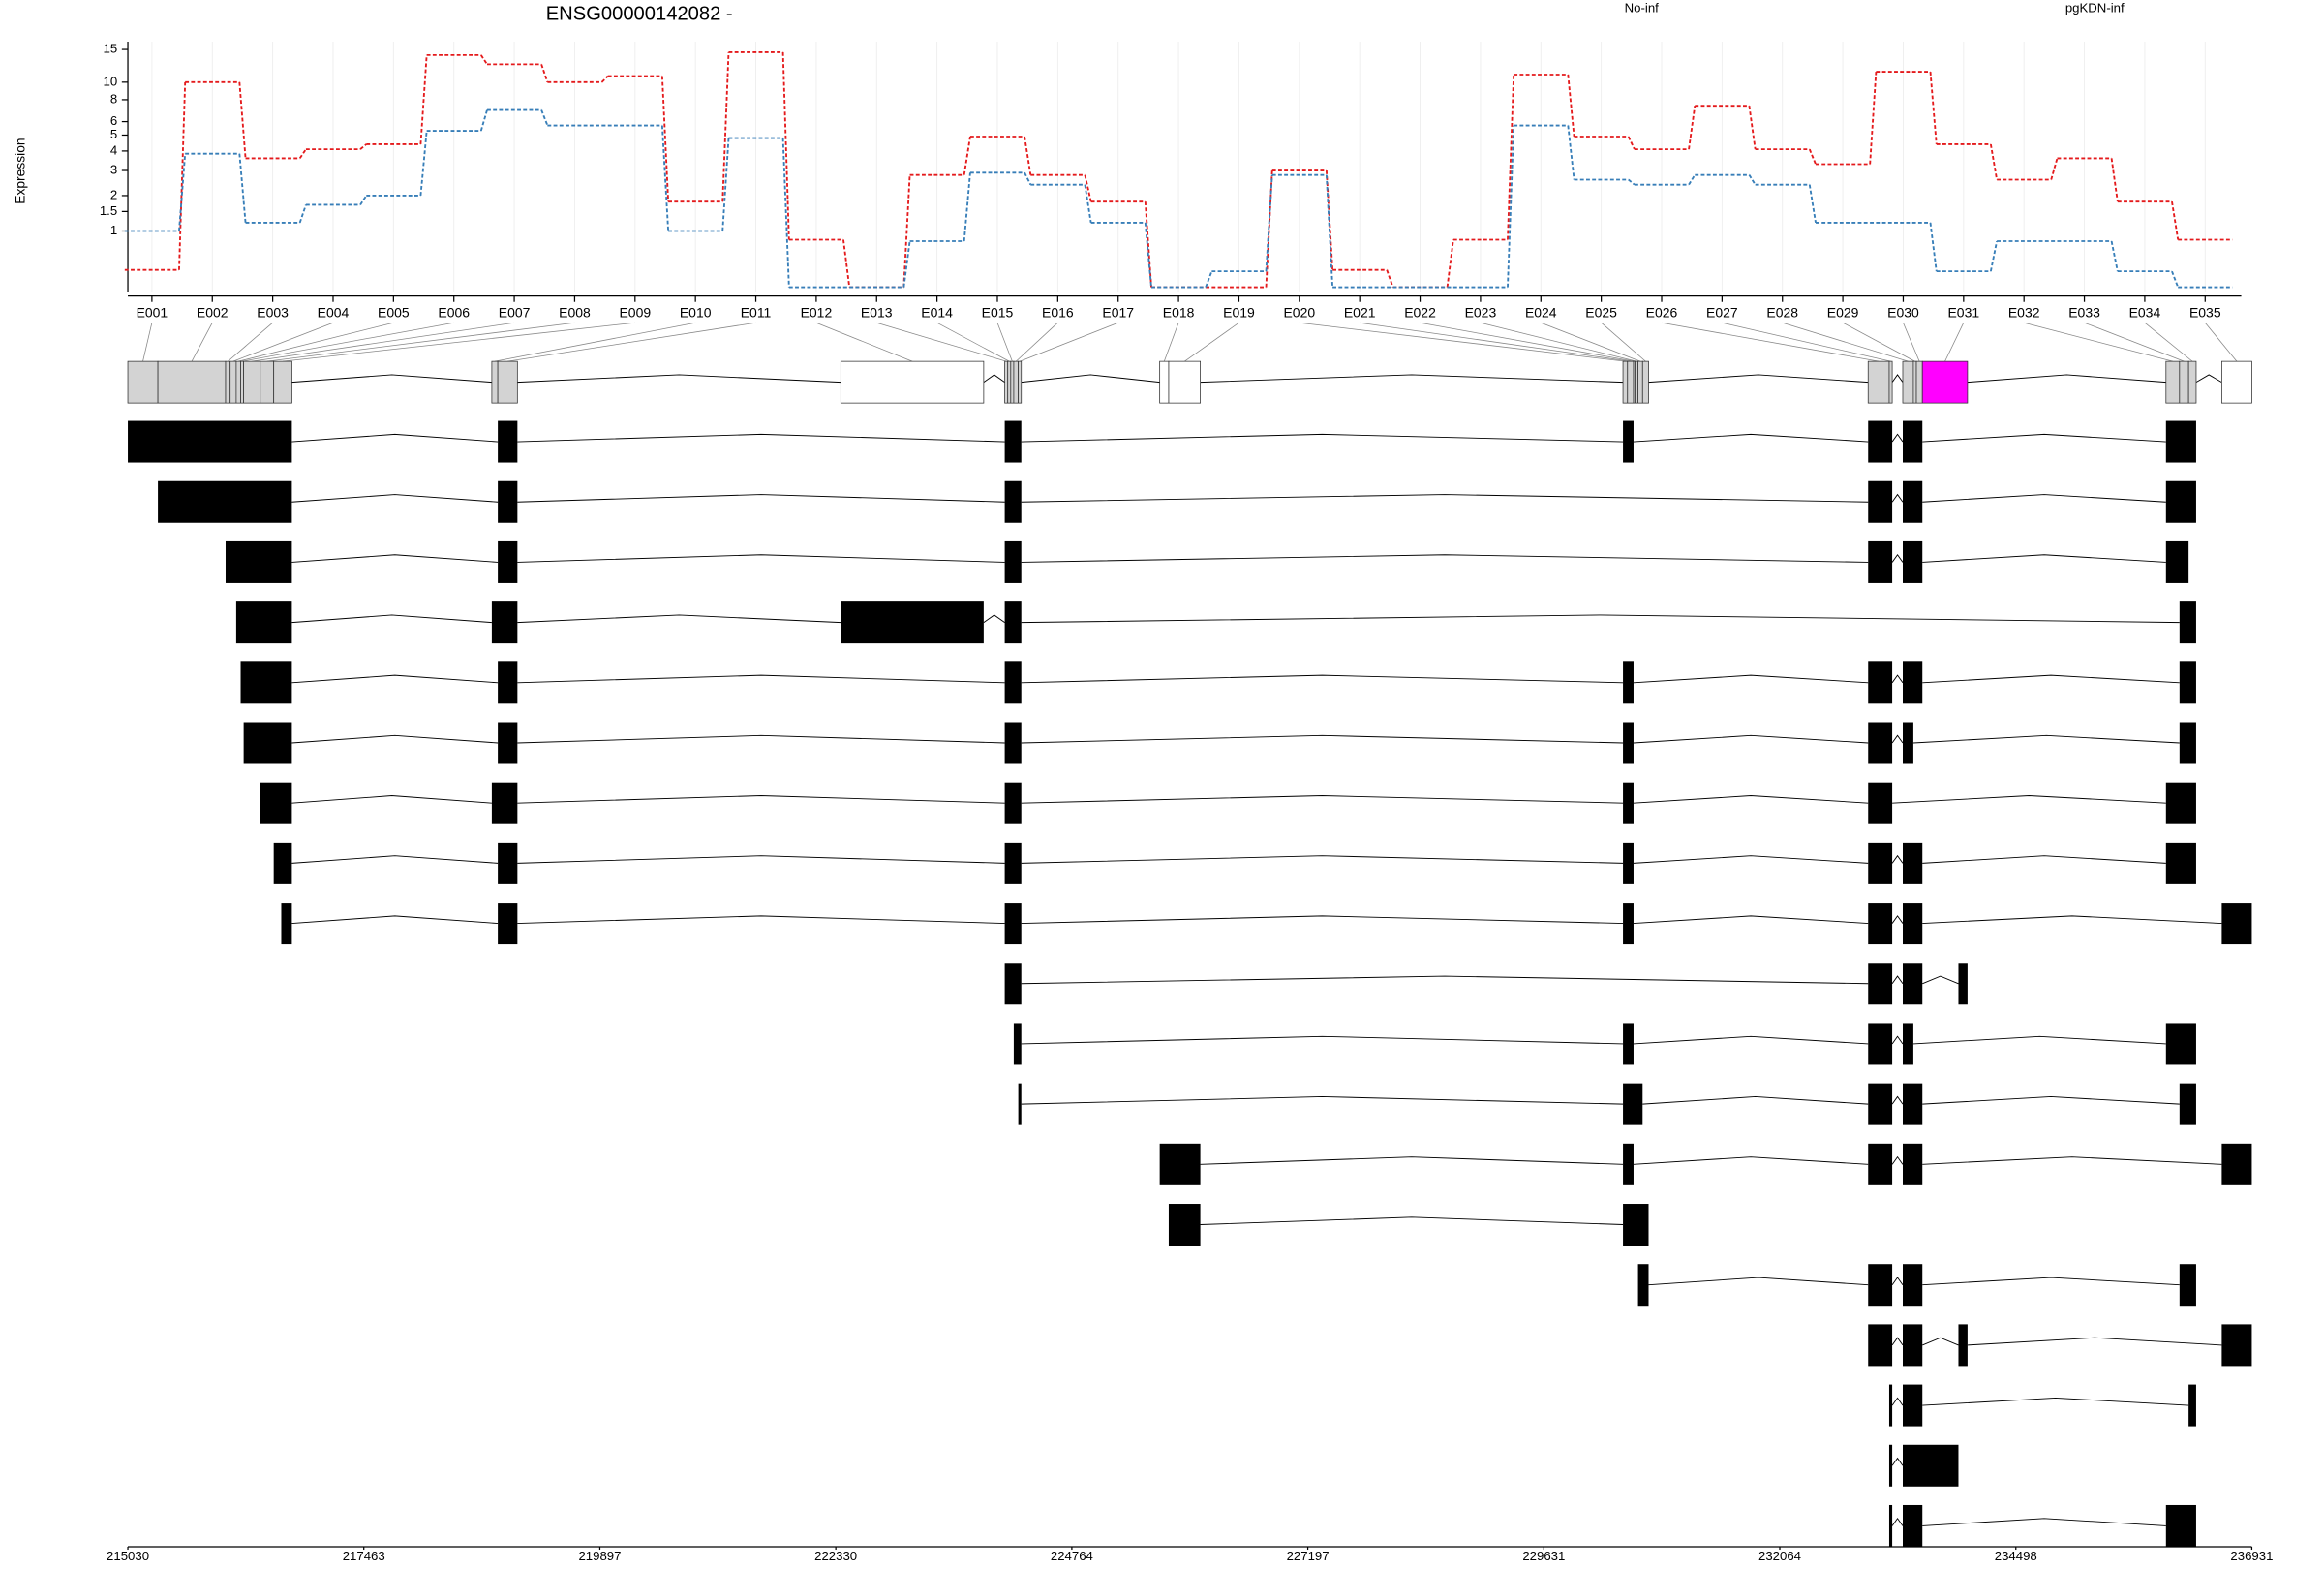  Describe the element at coordinates (273, 313) in the screenshot. I see `x-tick-label: E003` at that location.